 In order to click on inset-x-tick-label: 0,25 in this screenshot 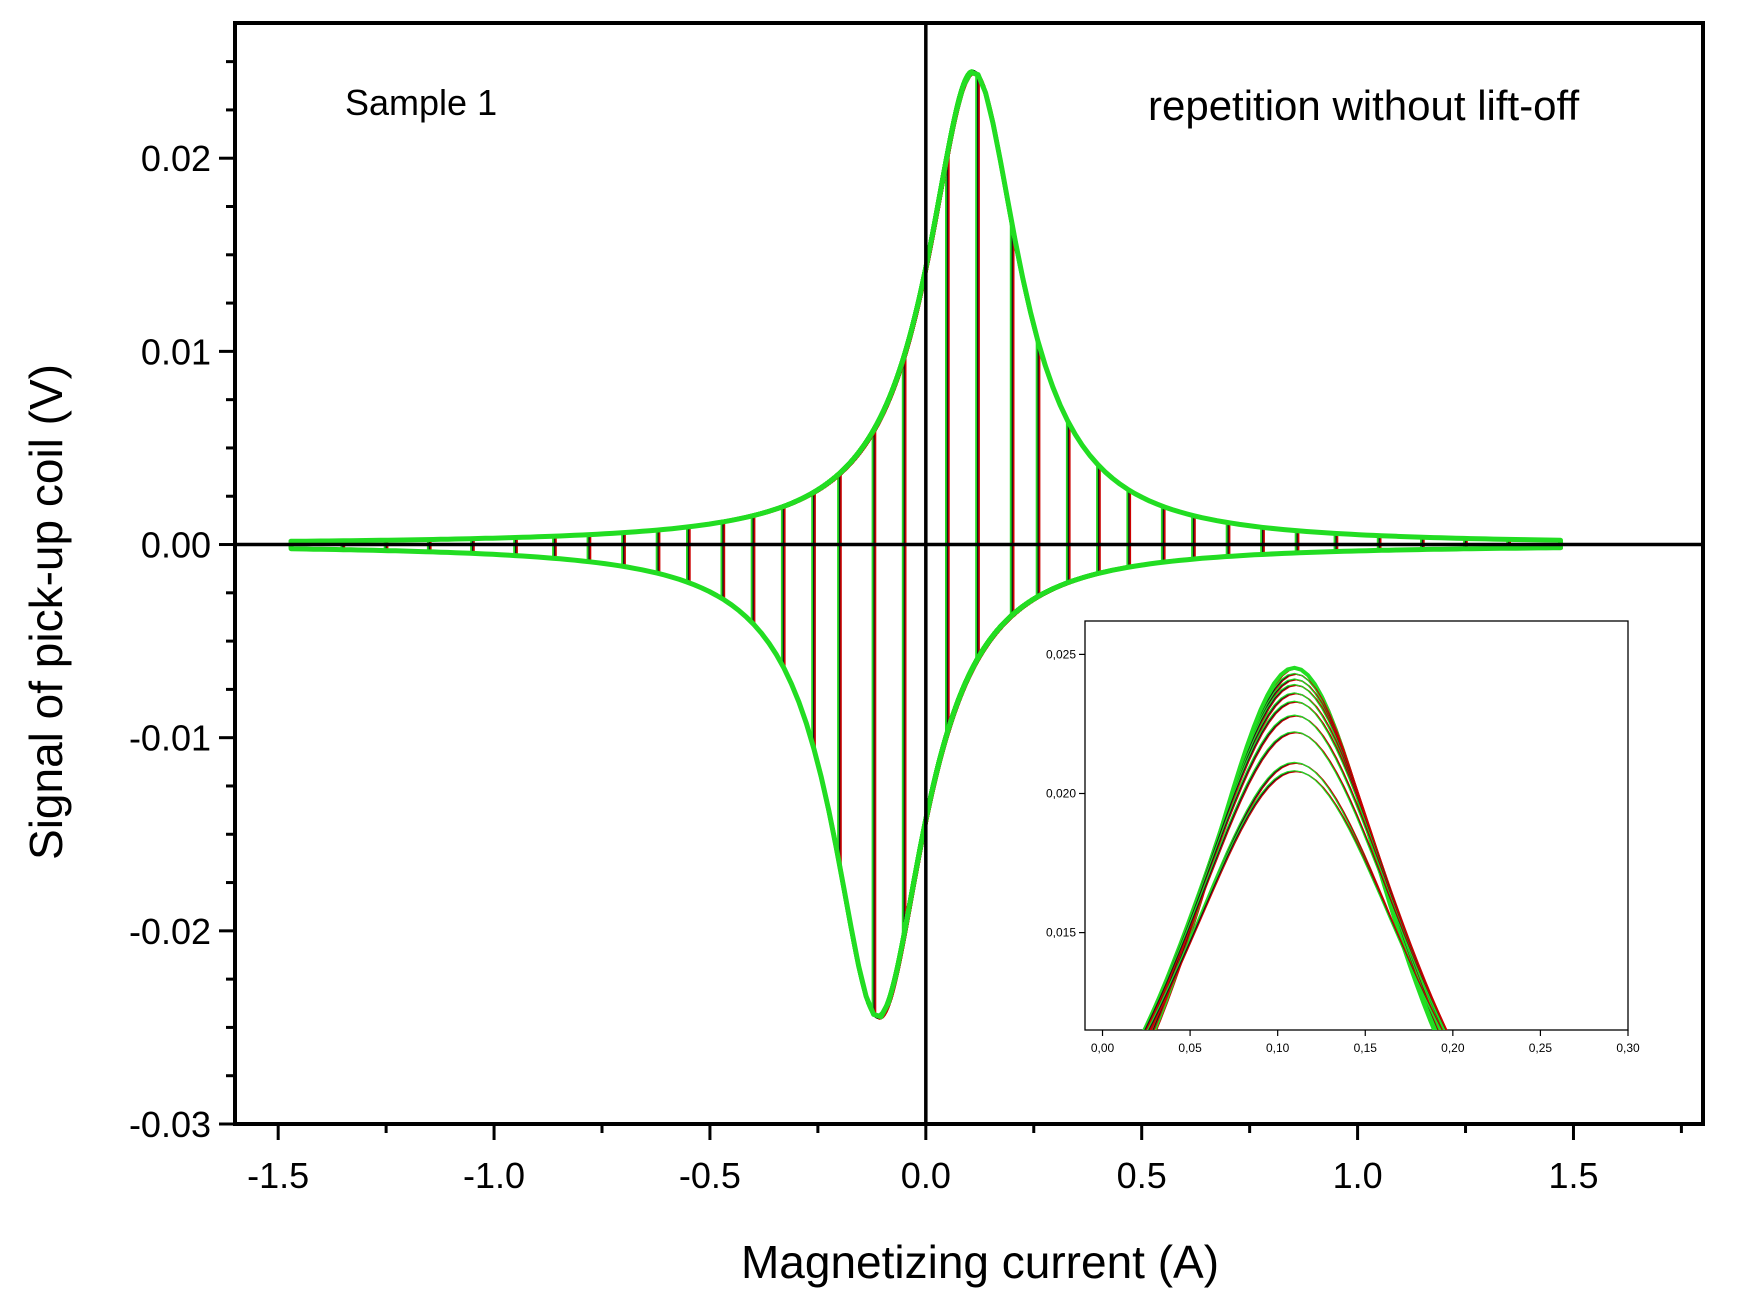, I will do `click(1541, 1048)`.